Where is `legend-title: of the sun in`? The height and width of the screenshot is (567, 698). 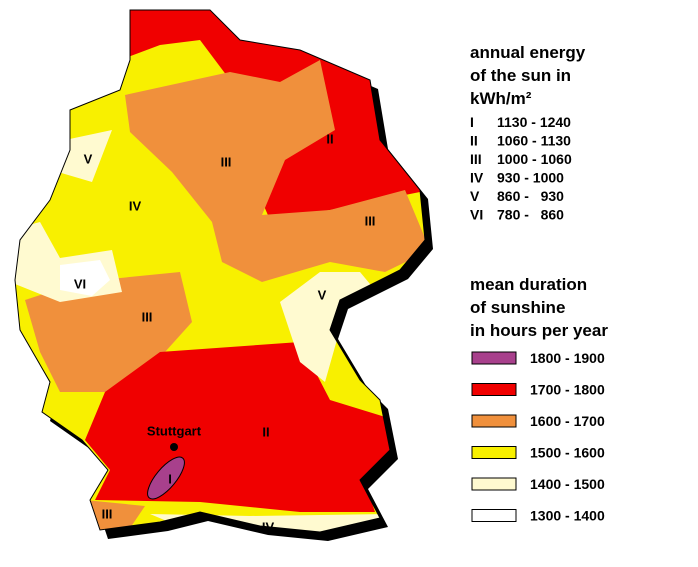
legend-title: of the sun in is located at coordinates (520, 75).